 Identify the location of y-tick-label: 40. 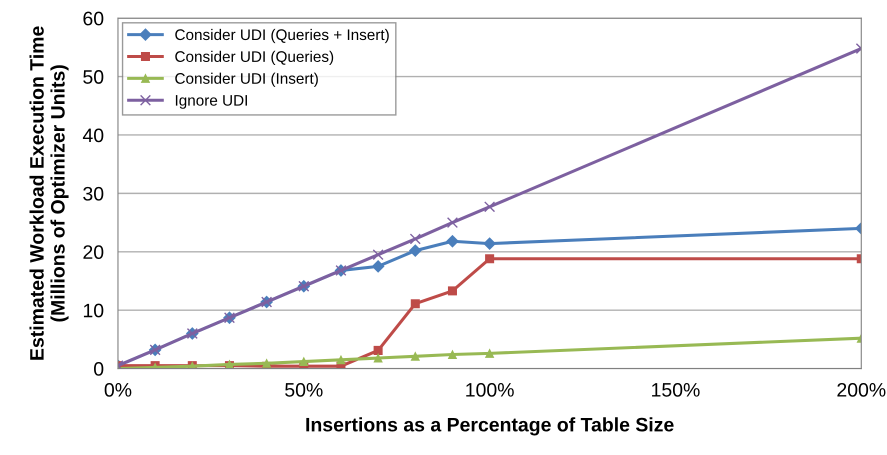
(93, 135).